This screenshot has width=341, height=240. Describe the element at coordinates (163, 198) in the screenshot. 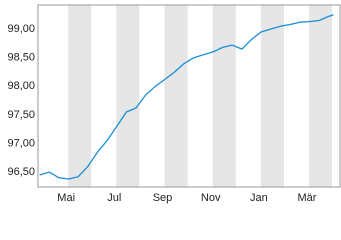

I see `x-tick-label: Sep` at that location.